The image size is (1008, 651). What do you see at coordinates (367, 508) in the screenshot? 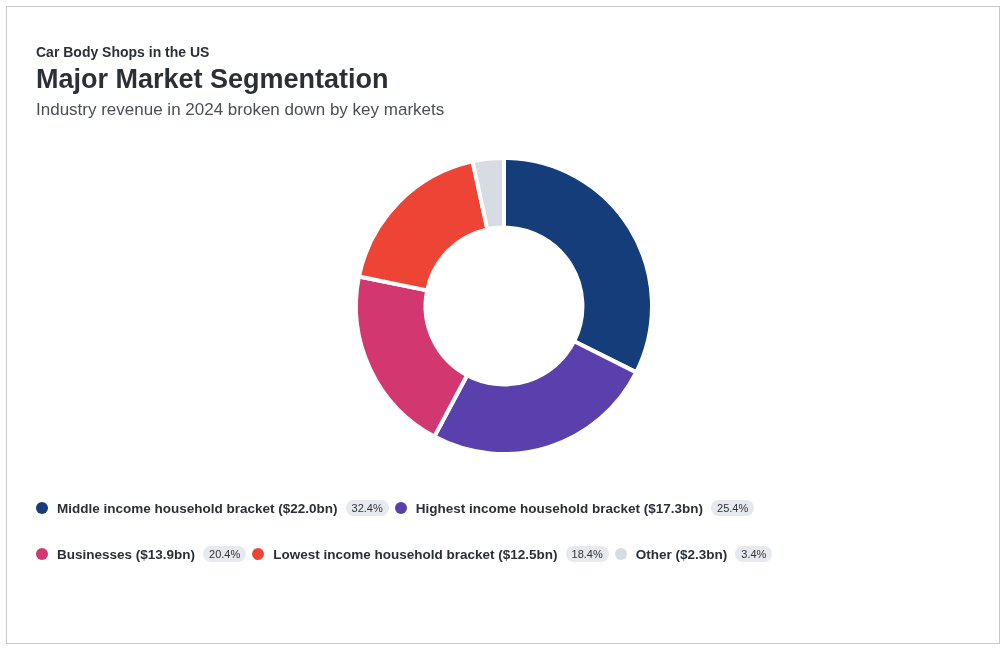
I see `data-label: 32.4%` at bounding box center [367, 508].